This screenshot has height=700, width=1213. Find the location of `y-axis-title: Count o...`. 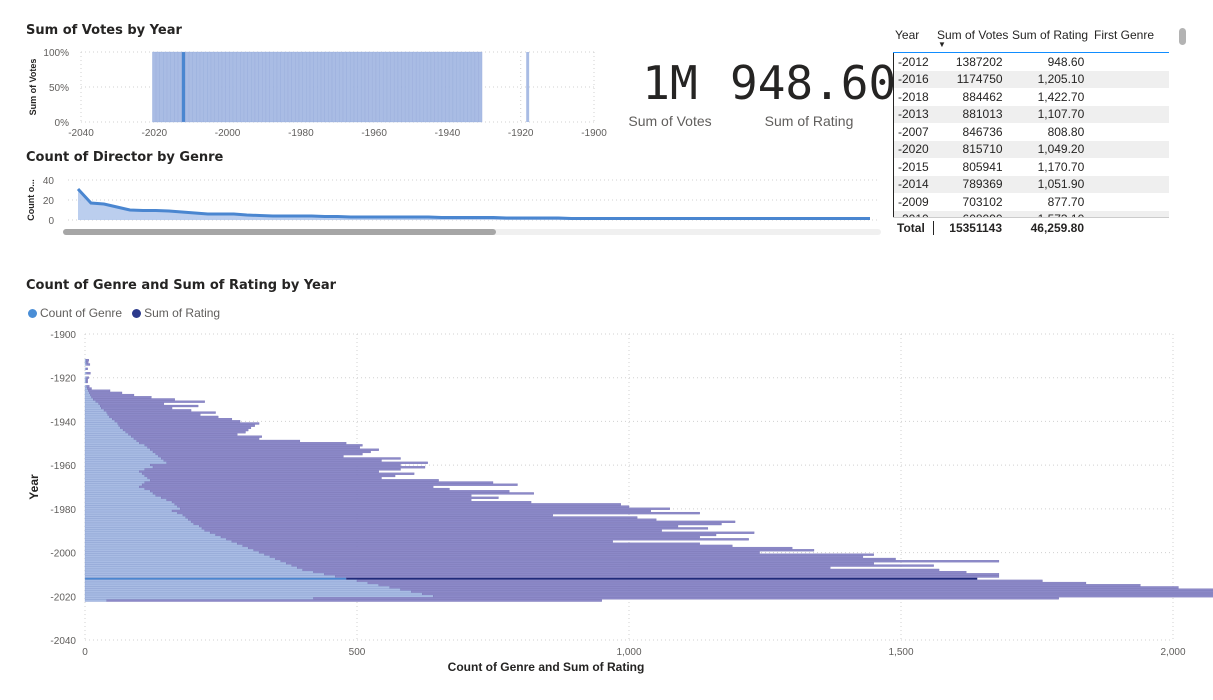

y-axis-title: Count o... is located at coordinates (31, 200).